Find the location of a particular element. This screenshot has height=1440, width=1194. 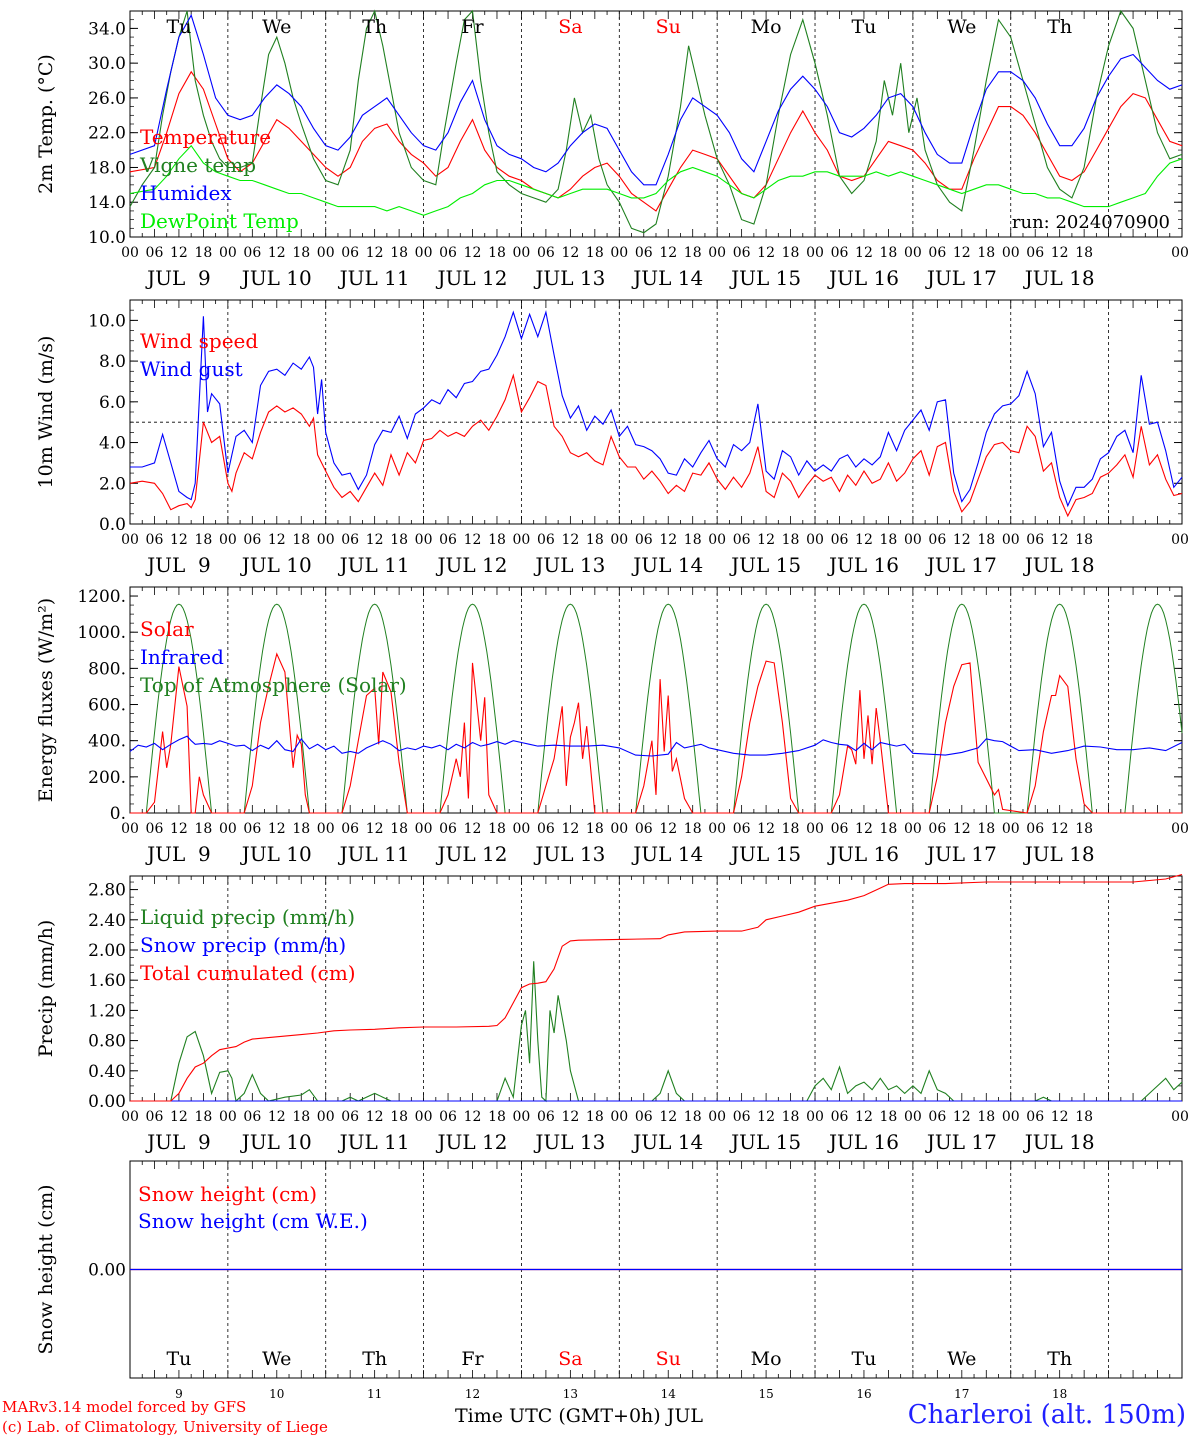

date-label: JUL 15 is located at coordinates (765, 854).